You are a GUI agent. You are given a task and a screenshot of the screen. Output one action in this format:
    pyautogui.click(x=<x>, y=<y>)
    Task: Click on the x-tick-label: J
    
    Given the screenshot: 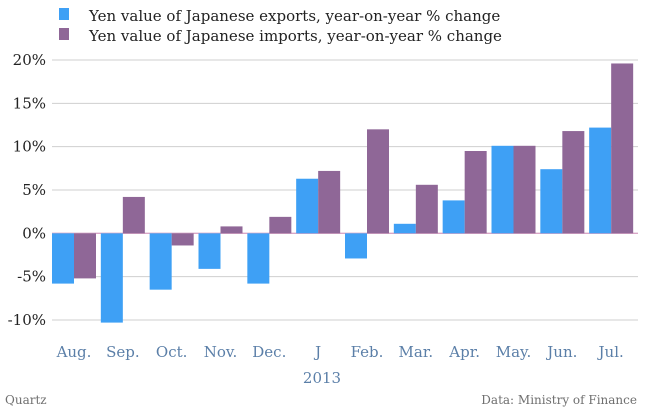 What is the action you would take?
    pyautogui.click(x=317, y=352)
    